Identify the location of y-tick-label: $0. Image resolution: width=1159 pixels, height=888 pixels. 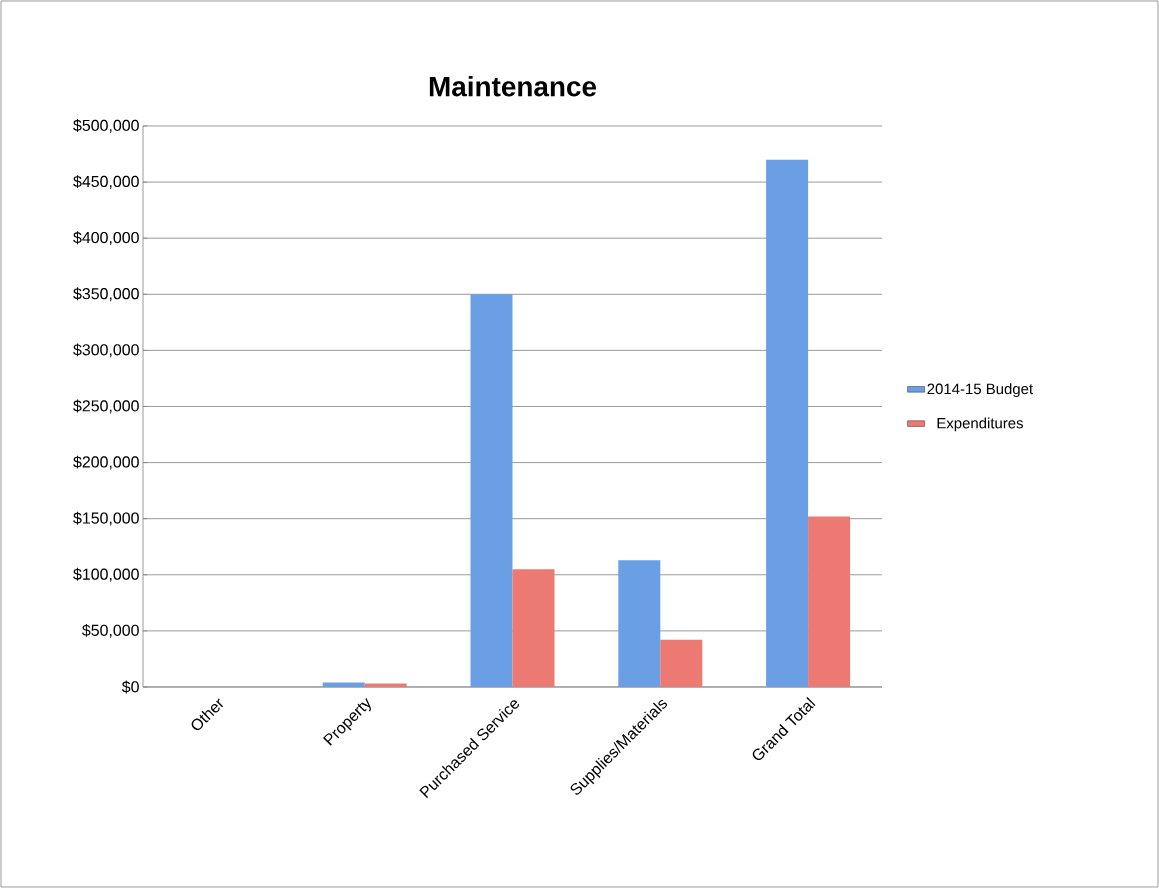
(130, 687).